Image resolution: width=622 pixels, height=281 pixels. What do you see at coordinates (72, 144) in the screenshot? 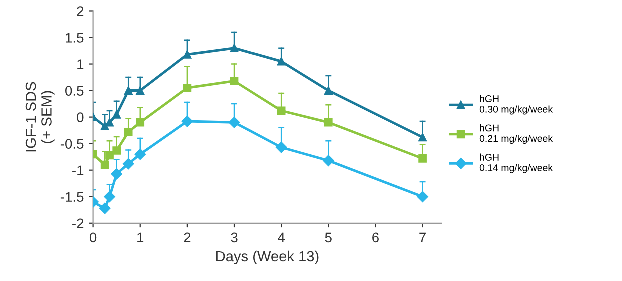
I see `y-tick-label: -0.5` at bounding box center [72, 144].